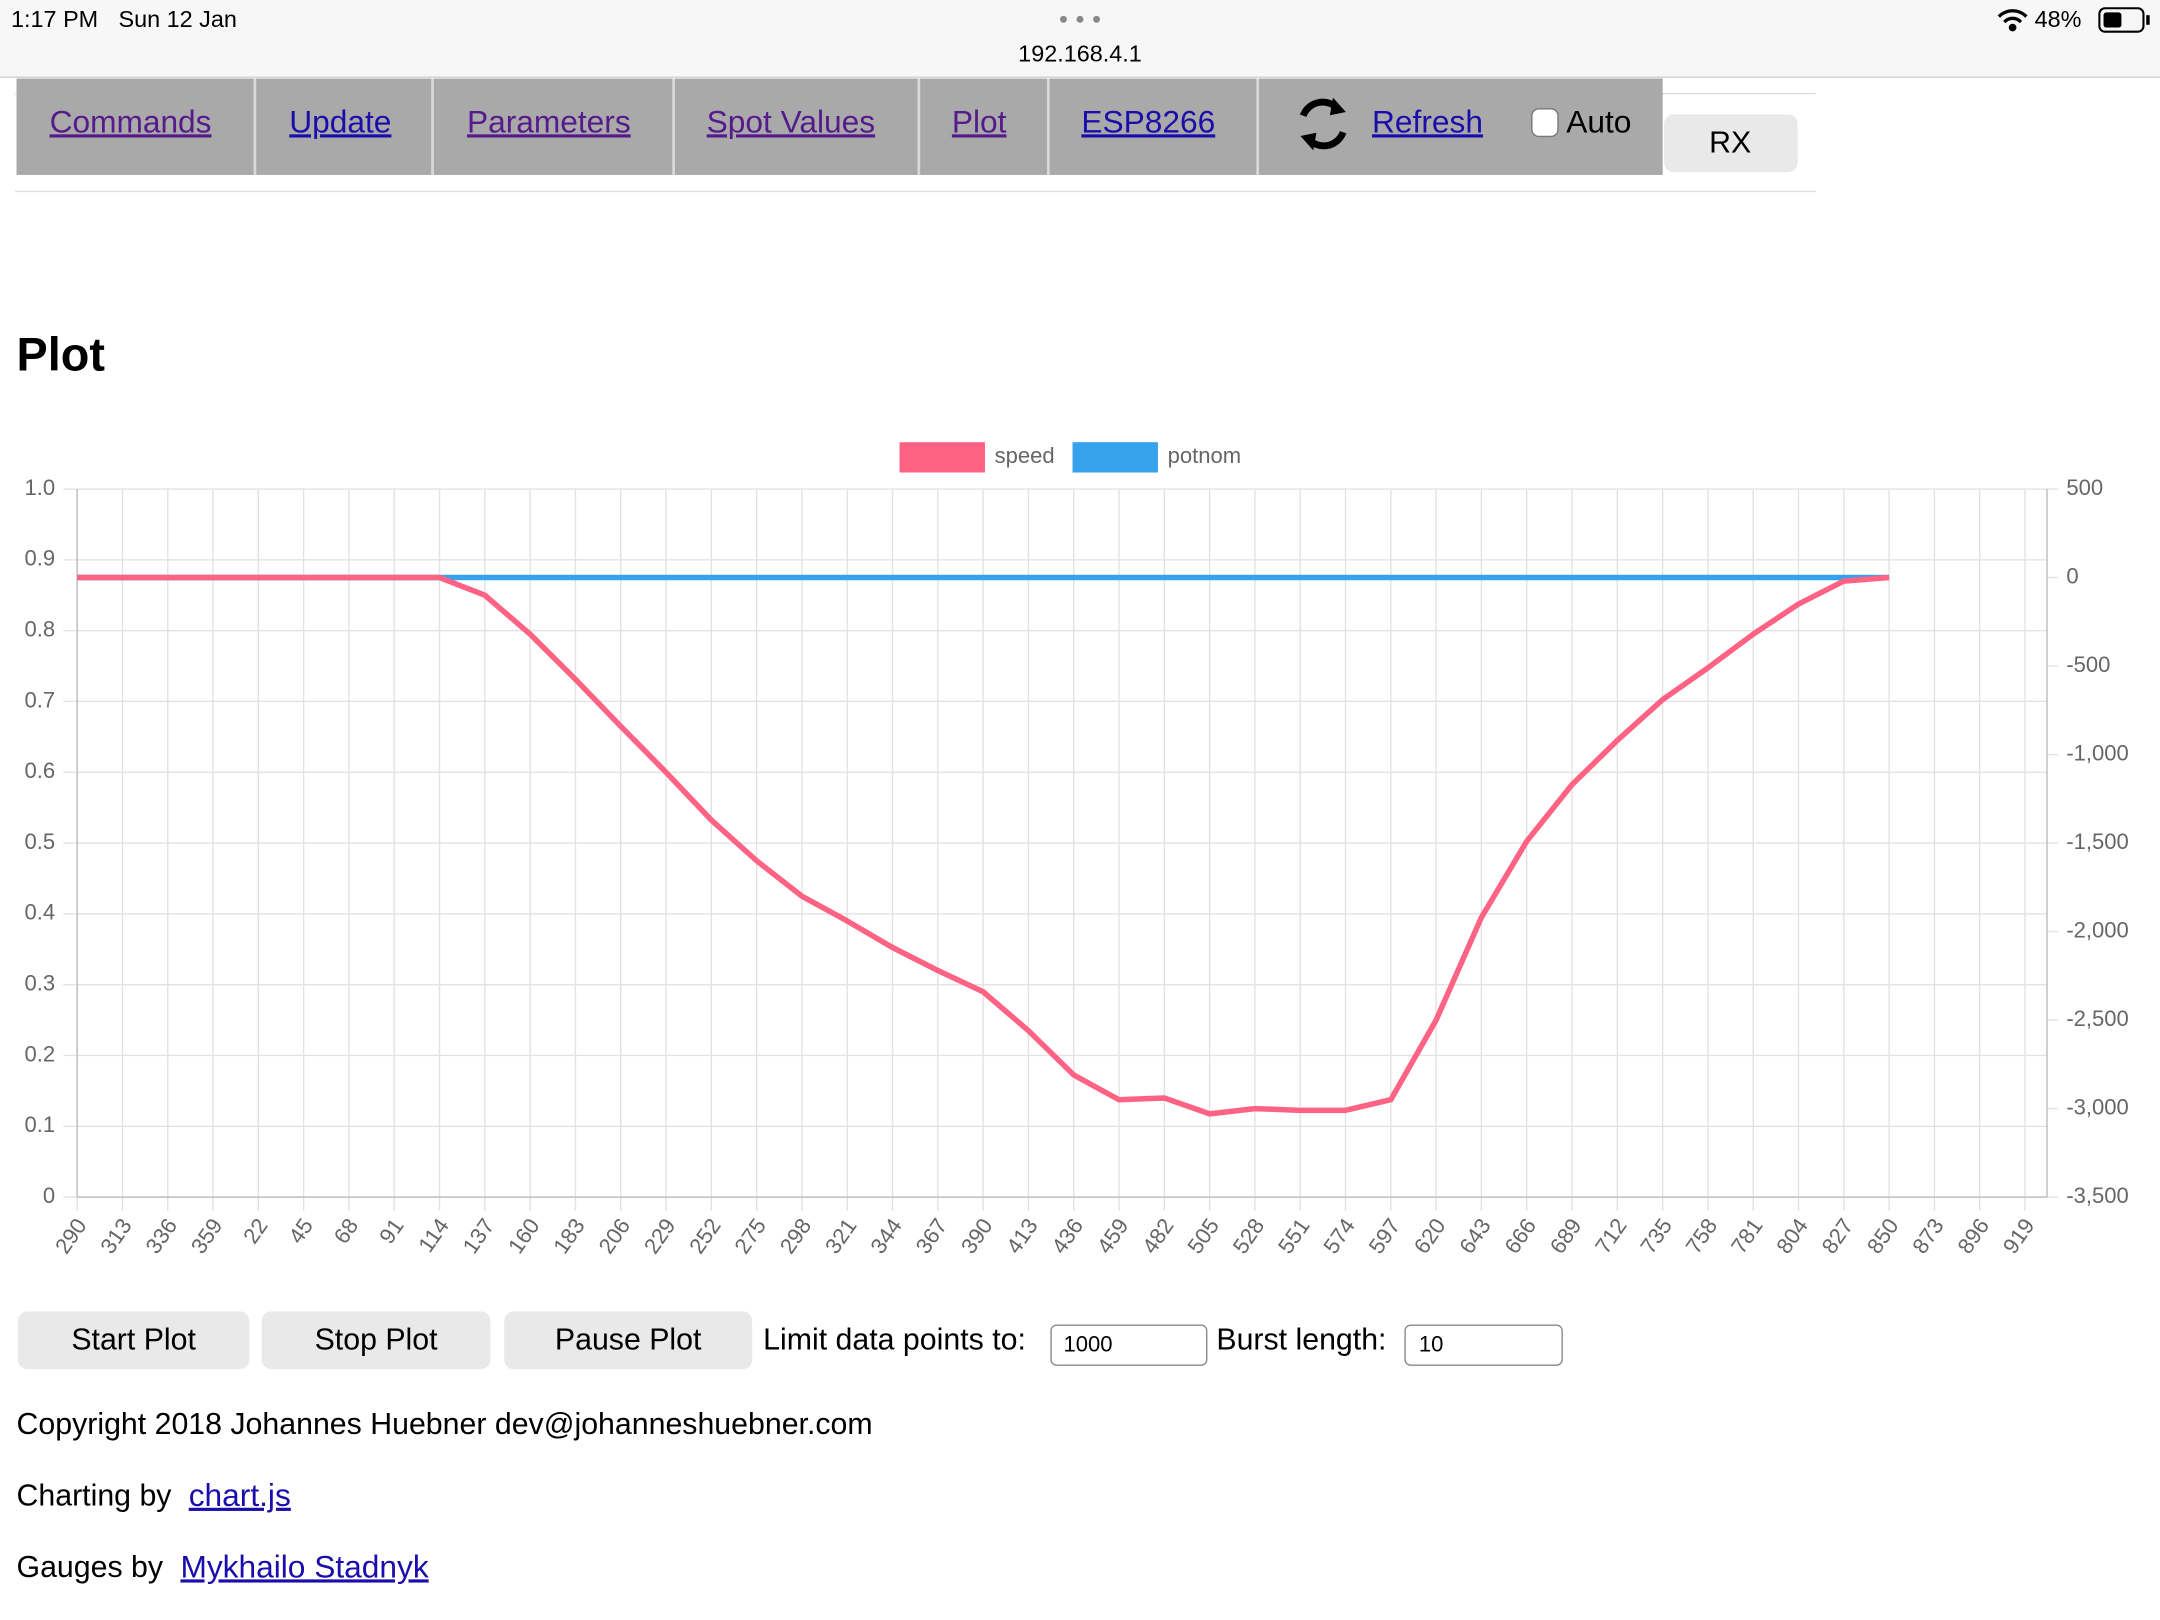 Image resolution: width=2160 pixels, height=1620 pixels. I want to click on y2-tick-label: -1,000, so click(2097, 752).